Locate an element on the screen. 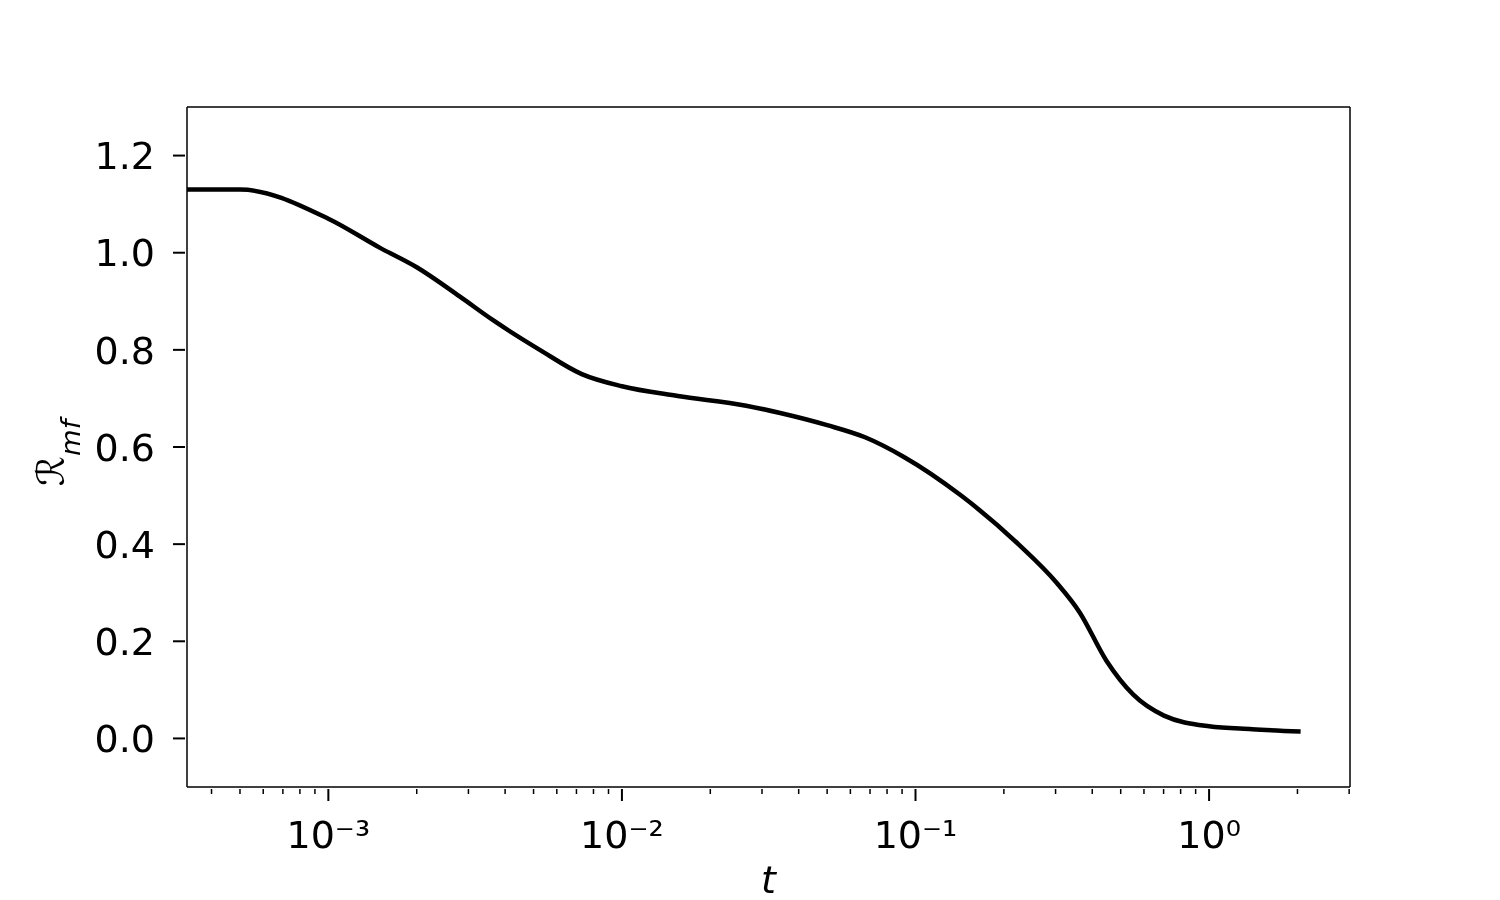  x-tick-label: 10⁻¹ is located at coordinates (915, 835).